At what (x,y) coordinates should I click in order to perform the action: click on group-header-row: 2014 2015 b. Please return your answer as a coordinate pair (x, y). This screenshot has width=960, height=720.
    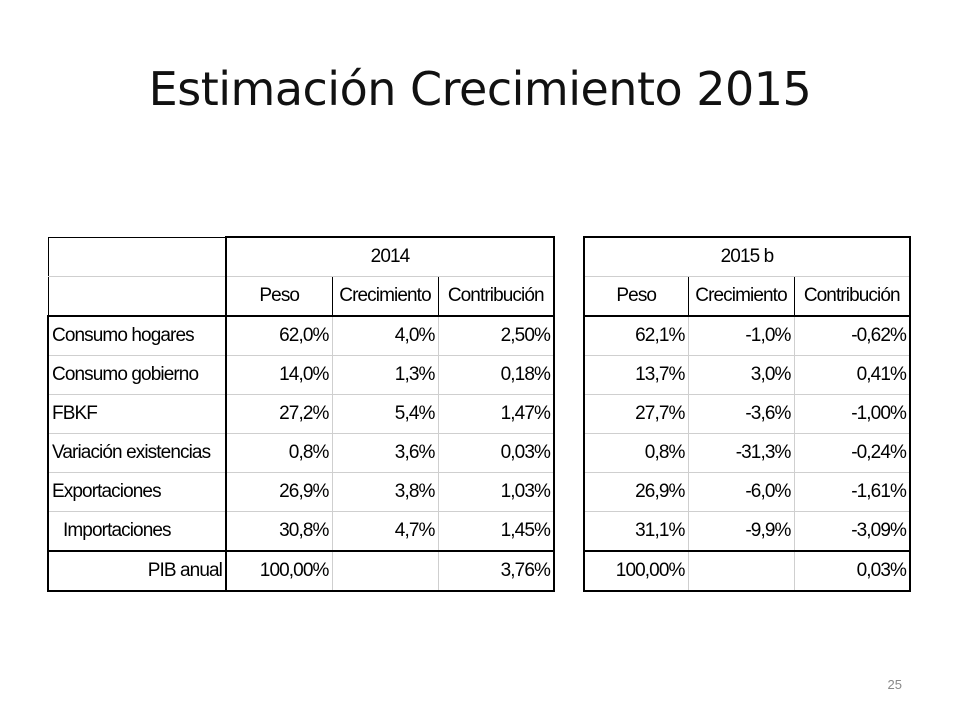
    Looking at the image, I should click on (479, 256).